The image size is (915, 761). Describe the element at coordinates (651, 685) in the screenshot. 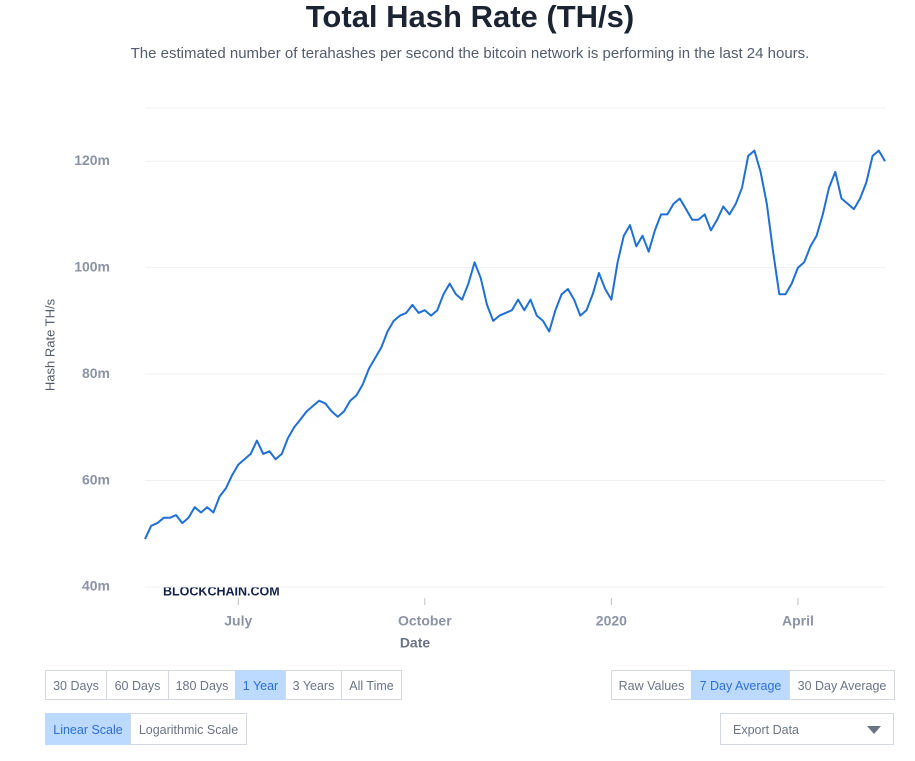

I see `average-button: Raw Values` at that location.